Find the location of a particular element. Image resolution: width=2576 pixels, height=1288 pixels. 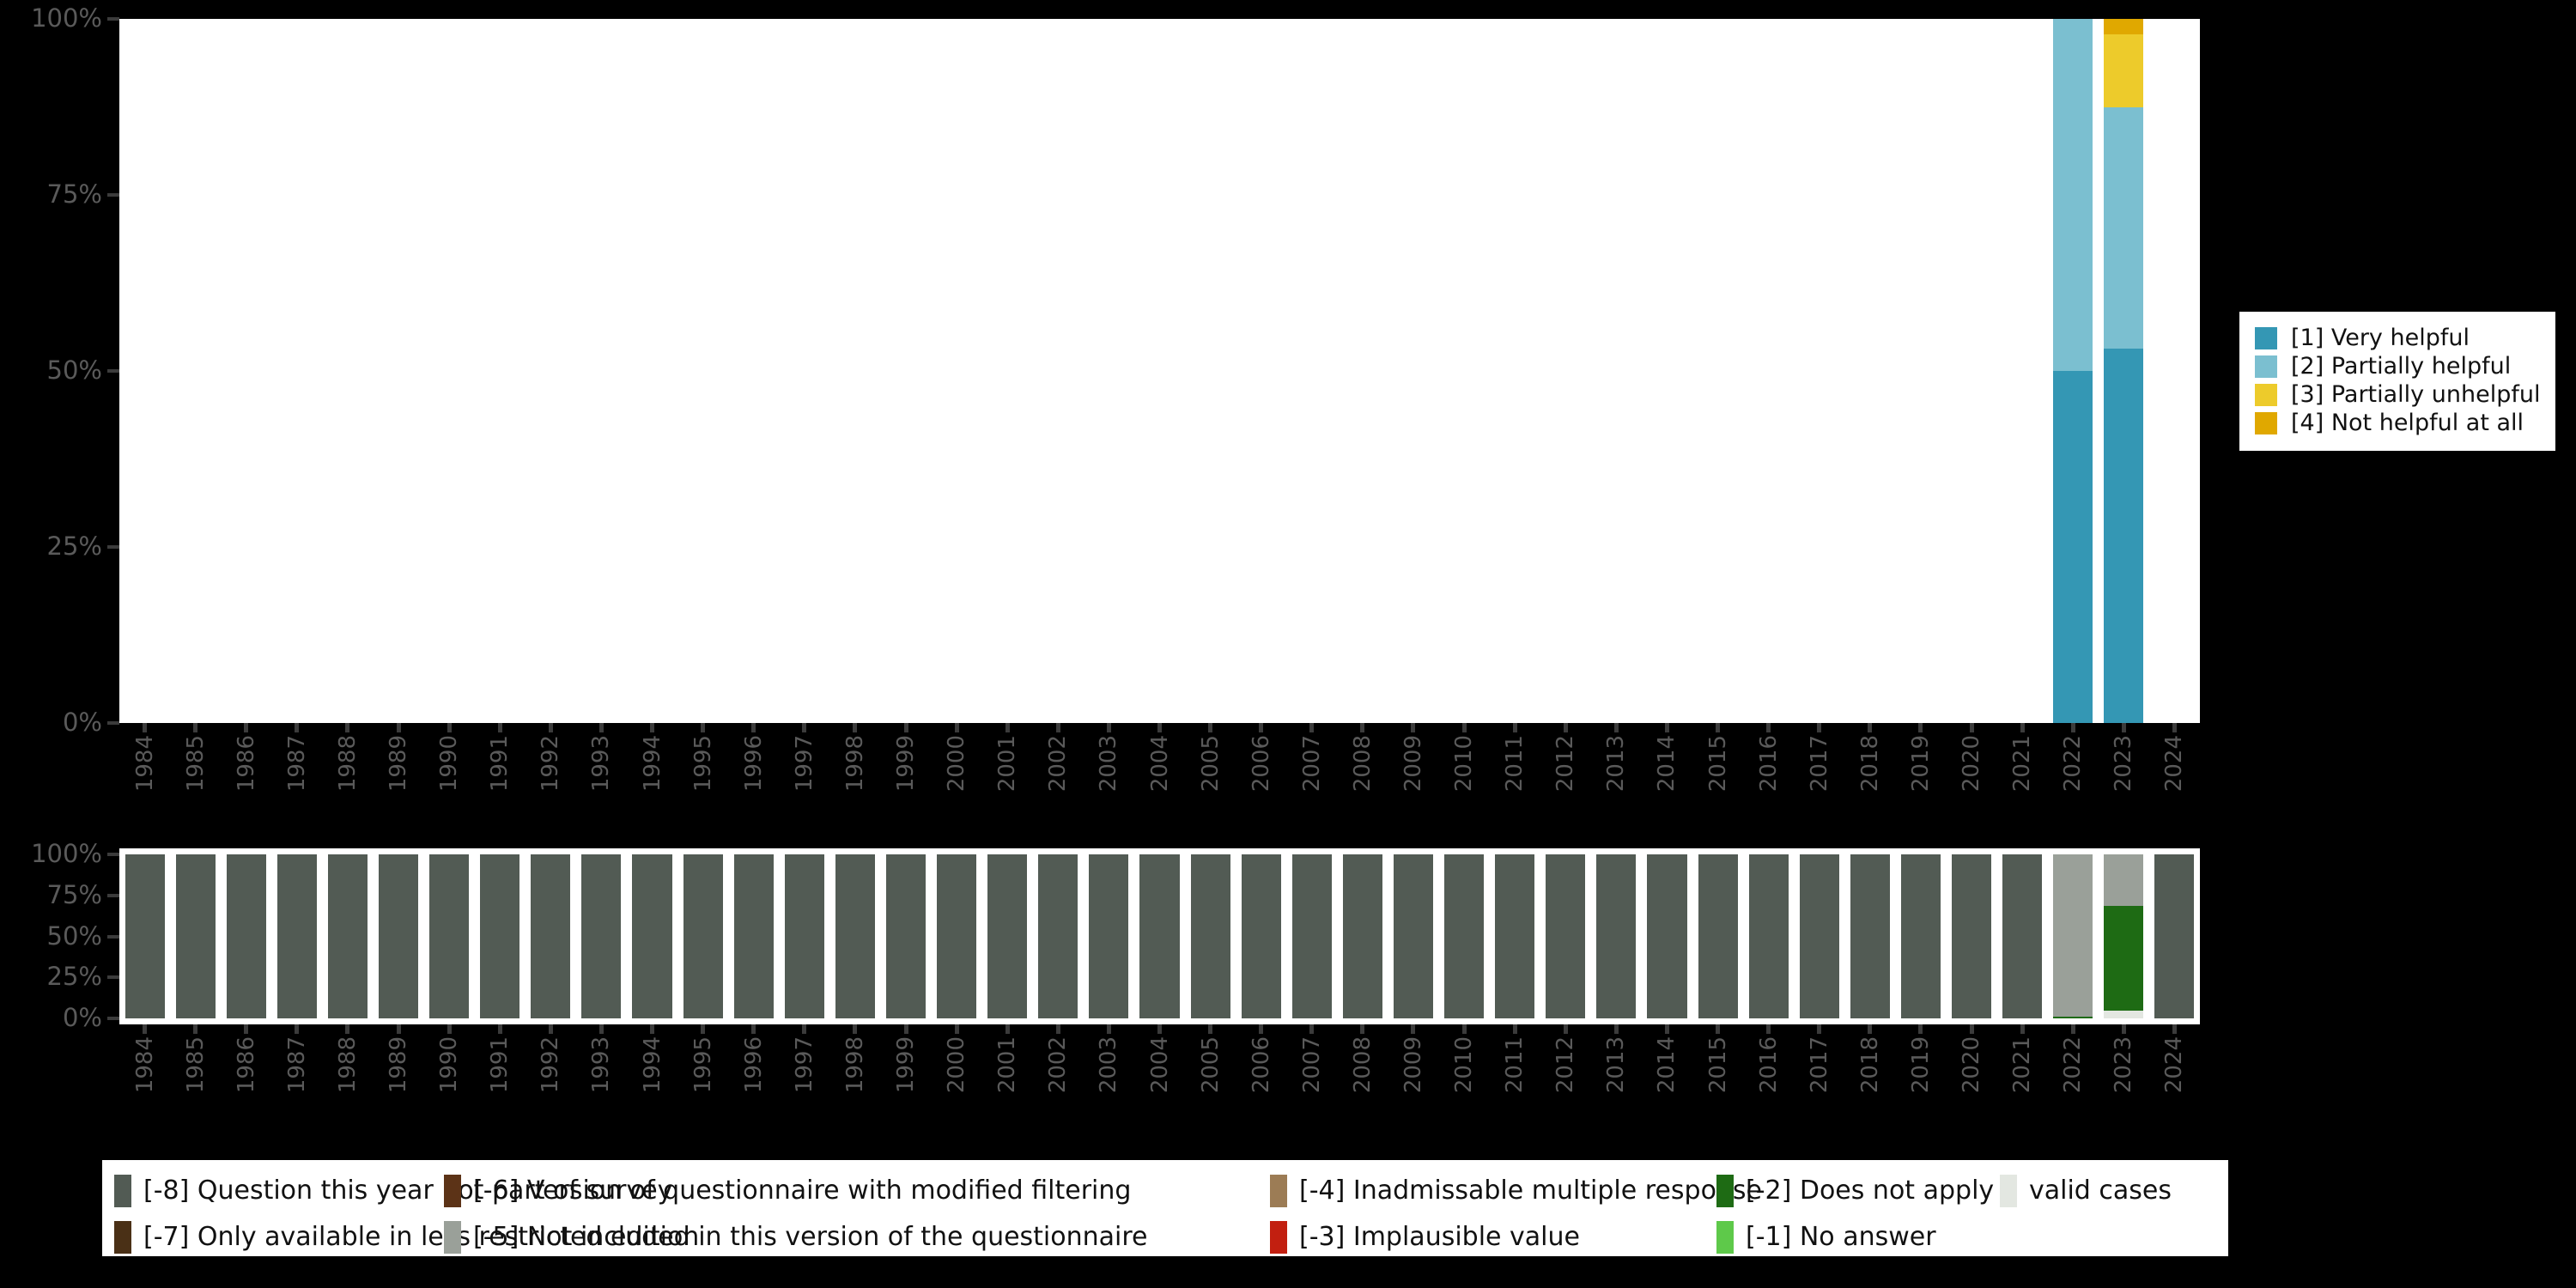

missing-x-tick-label-2016: 2016 is located at coordinates (1769, 1065).